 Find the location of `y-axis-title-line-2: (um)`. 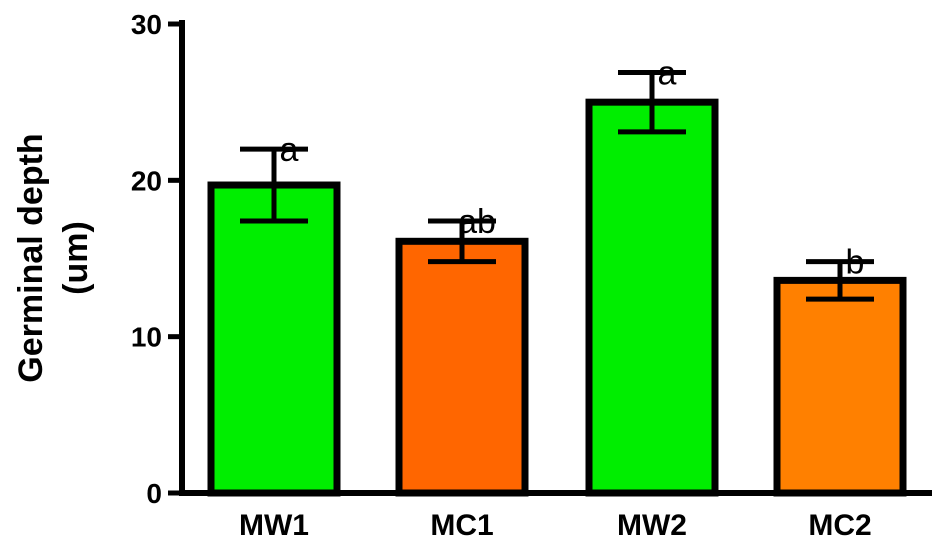

y-axis-title-line-2: (um) is located at coordinates (76, 258).